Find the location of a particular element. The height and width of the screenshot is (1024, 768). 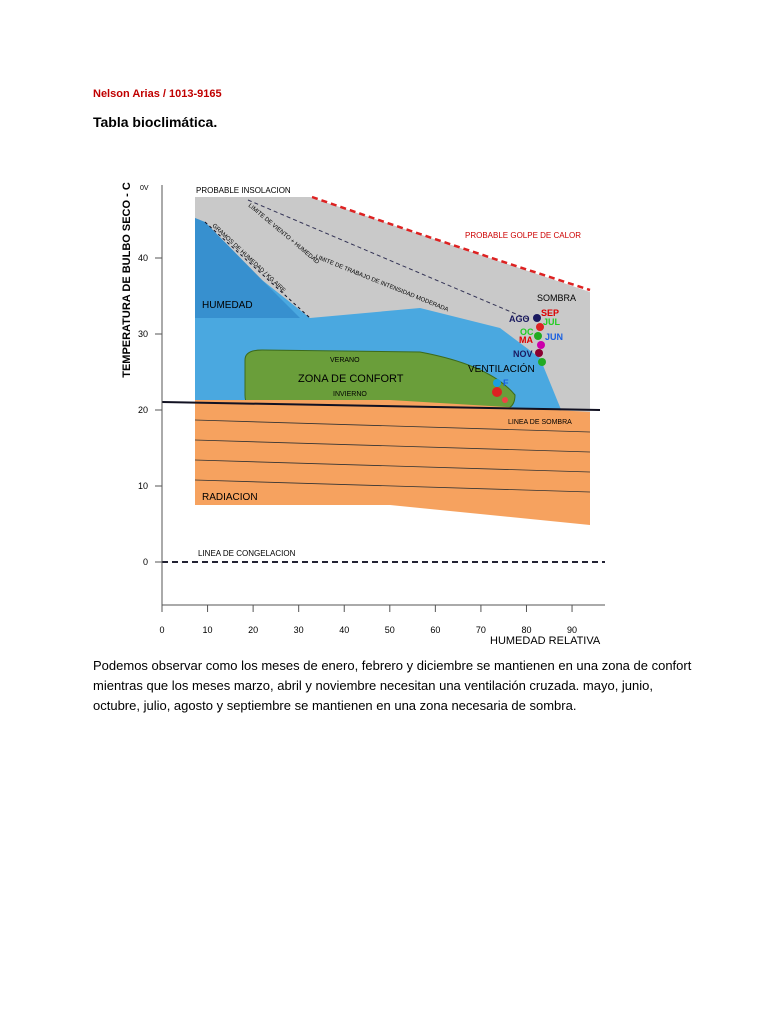

x-tick-label: 70 is located at coordinates (481, 630).